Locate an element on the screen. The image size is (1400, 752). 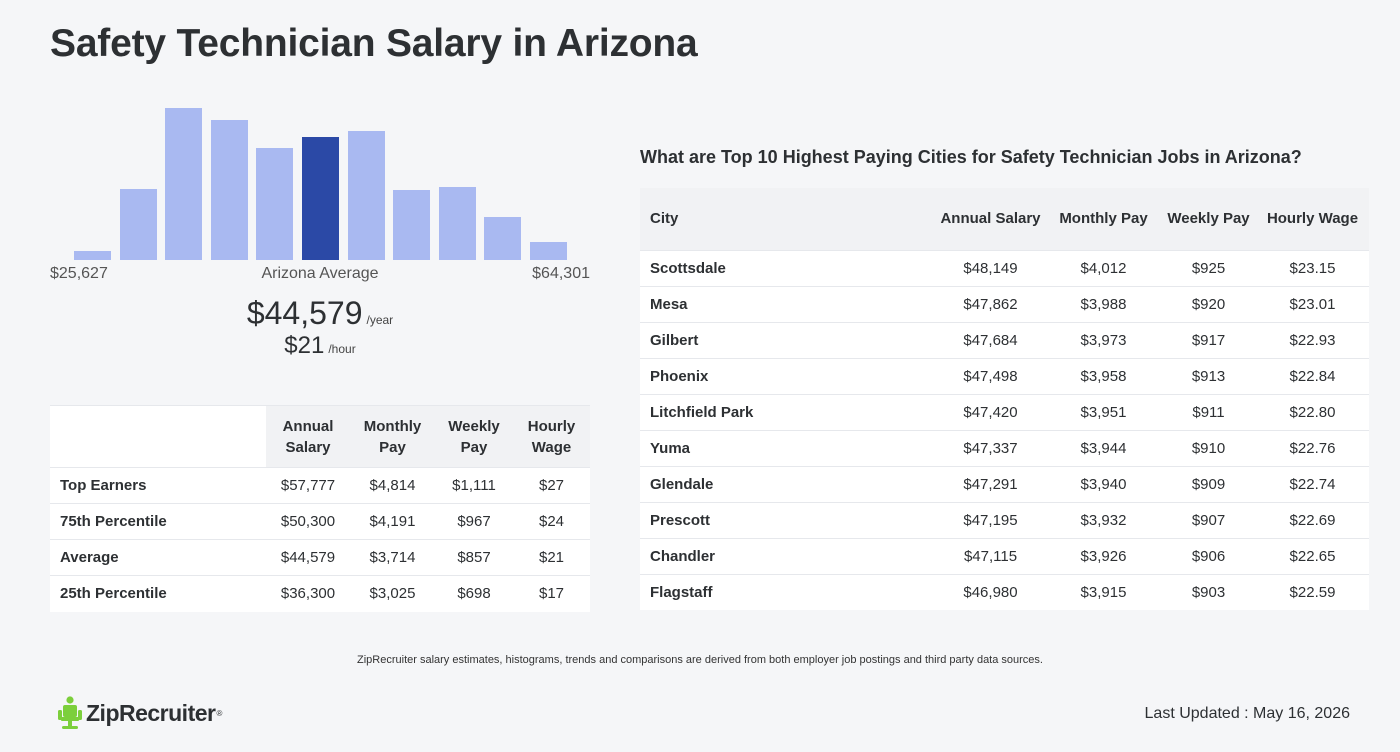
chair-person-icon is located at coordinates (70, 712).